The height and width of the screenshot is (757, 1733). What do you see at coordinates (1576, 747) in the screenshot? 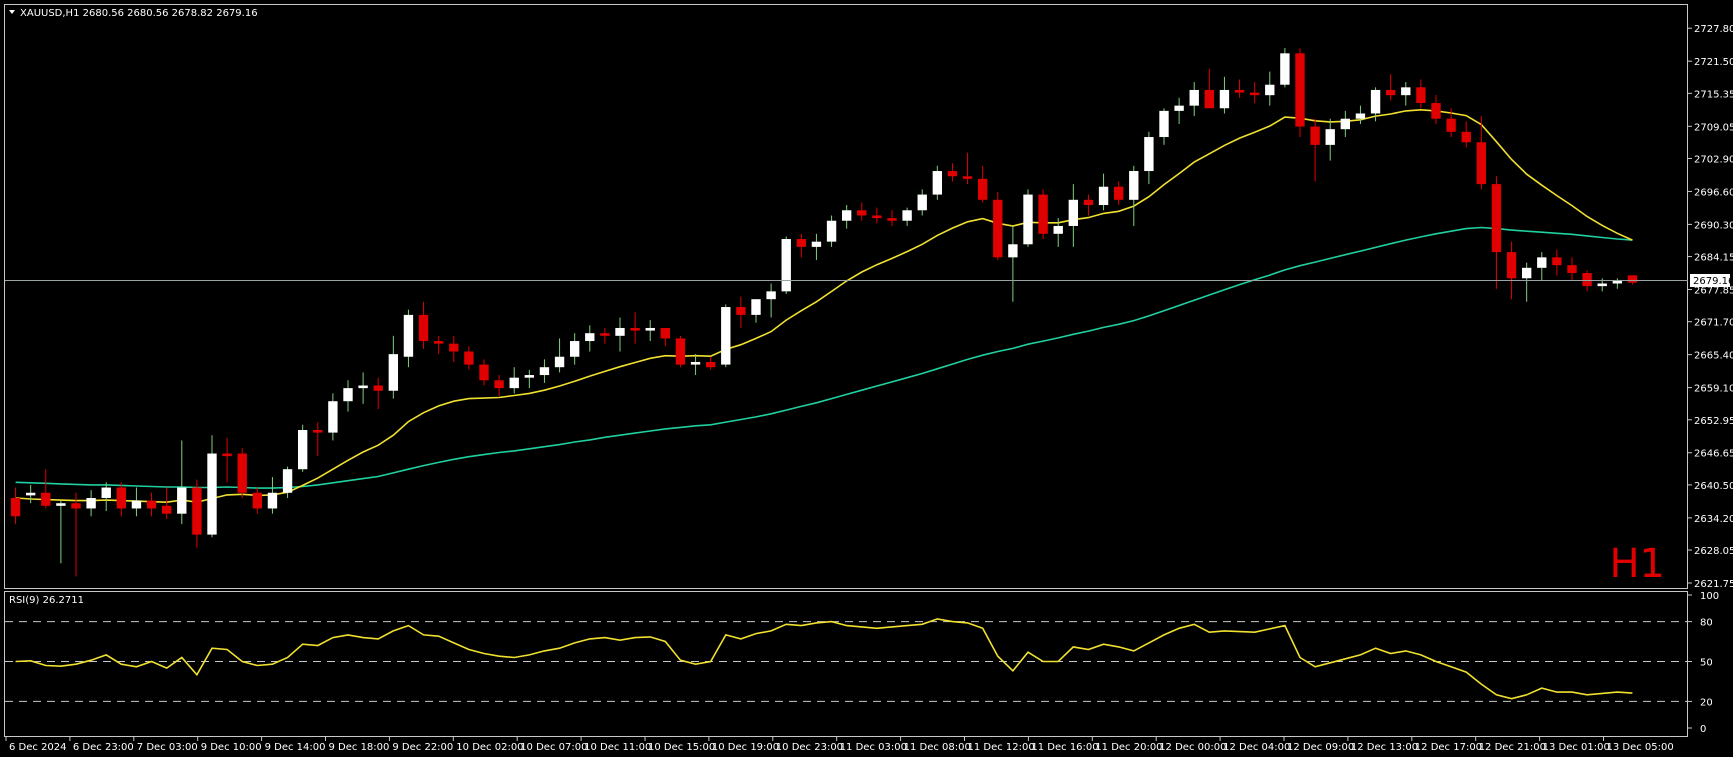
I see `time-tick-label: 13 Dec 01:00` at bounding box center [1576, 747].